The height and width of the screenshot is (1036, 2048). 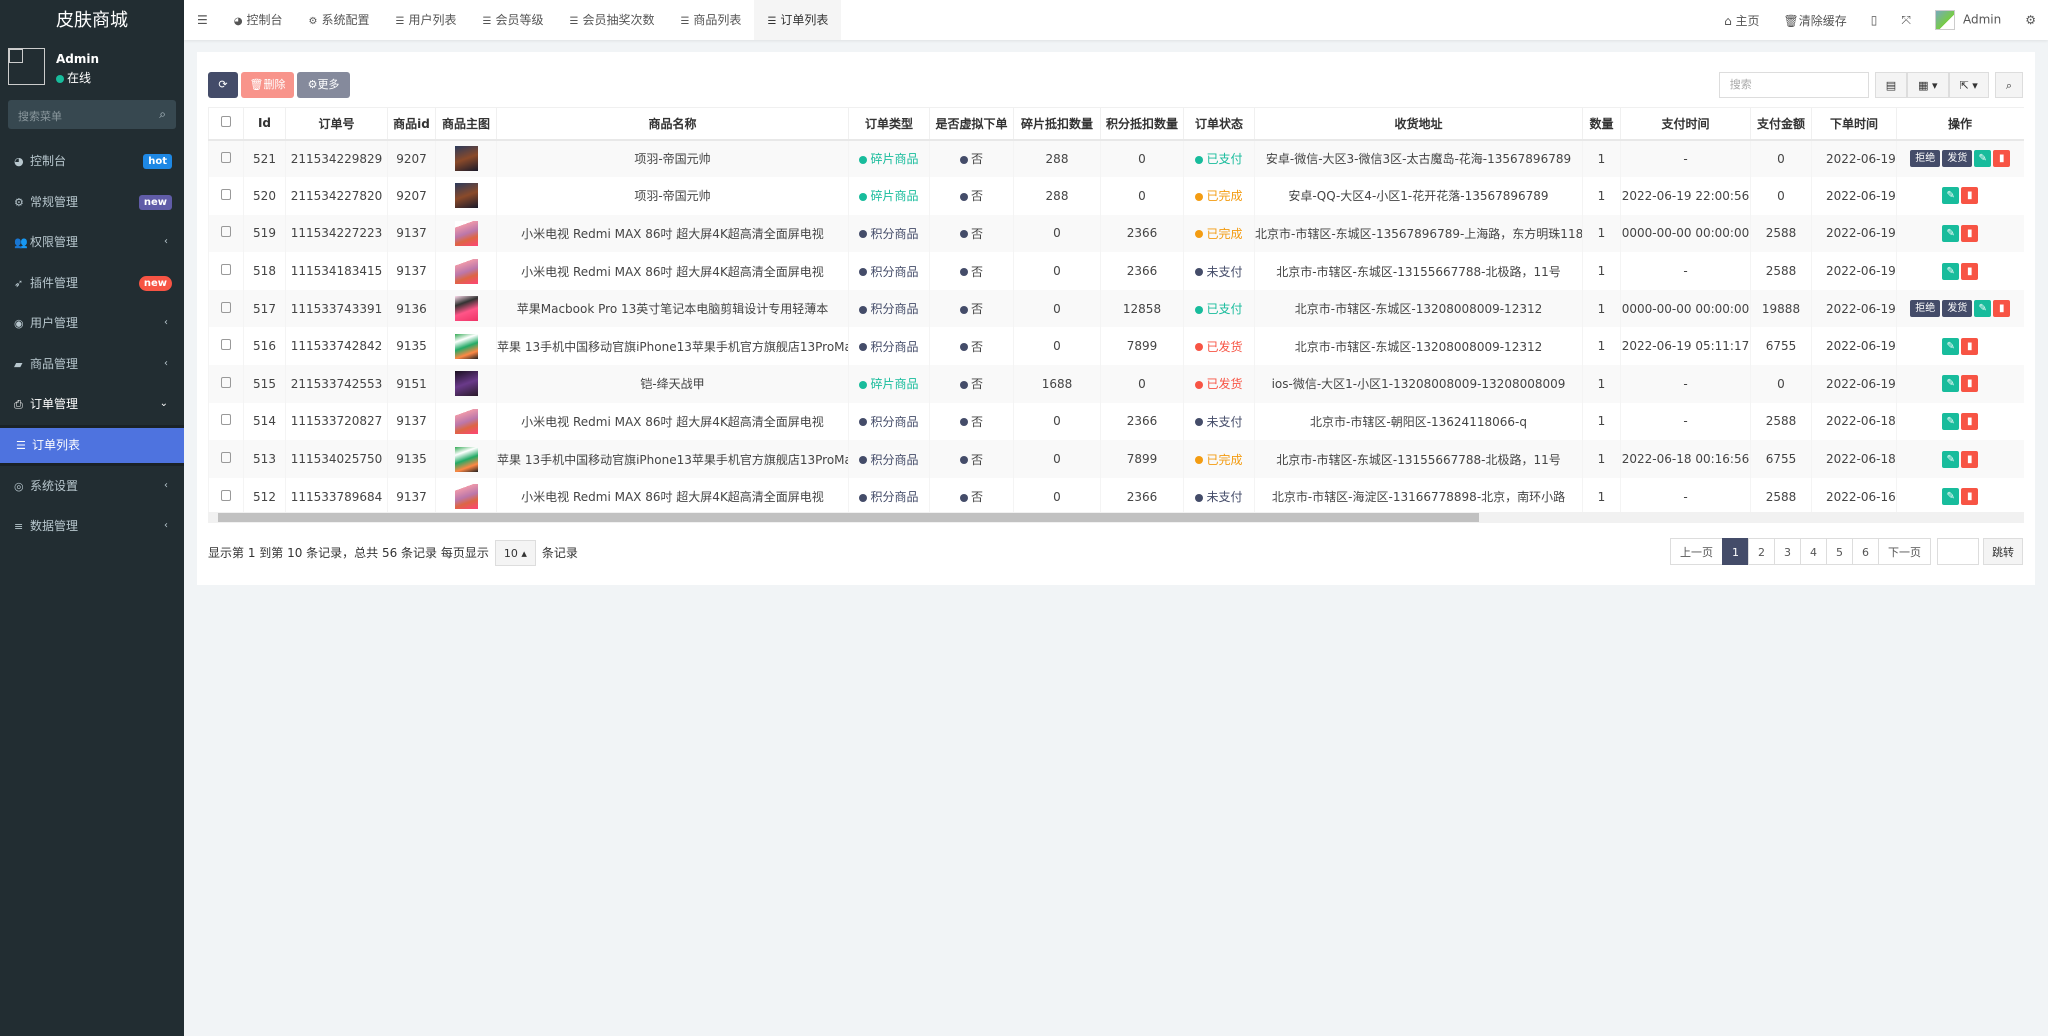 What do you see at coordinates (1815, 20) in the screenshot?
I see `clear-cache-button: 🗑清除缓存` at bounding box center [1815, 20].